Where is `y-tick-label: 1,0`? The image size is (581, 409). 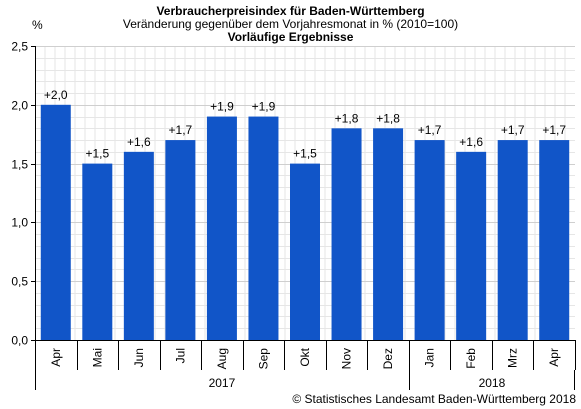 y-tick-label: 1,0 is located at coordinates (19, 223).